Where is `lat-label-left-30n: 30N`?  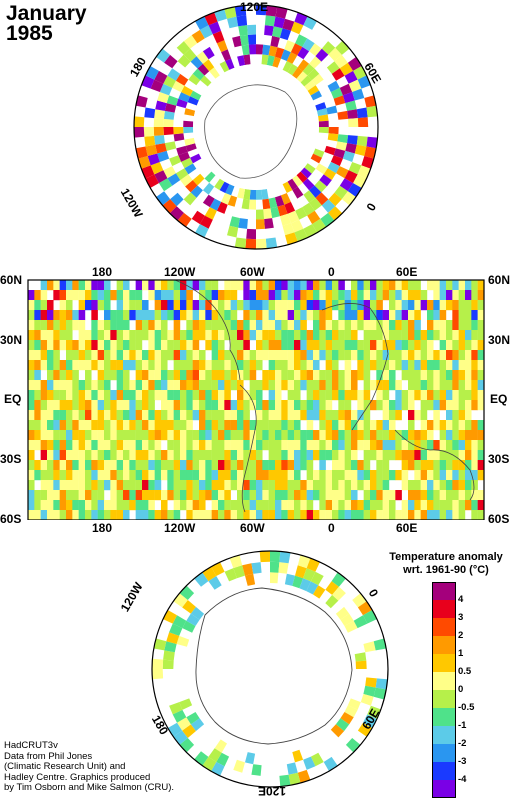 lat-label-left-30n: 30N is located at coordinates (11, 340).